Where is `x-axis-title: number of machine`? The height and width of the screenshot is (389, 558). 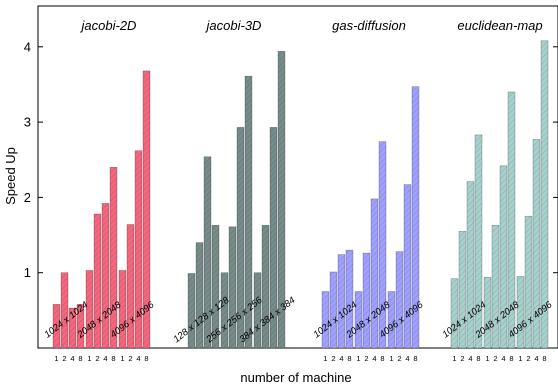 x-axis-title: number of machine is located at coordinates (295, 377).